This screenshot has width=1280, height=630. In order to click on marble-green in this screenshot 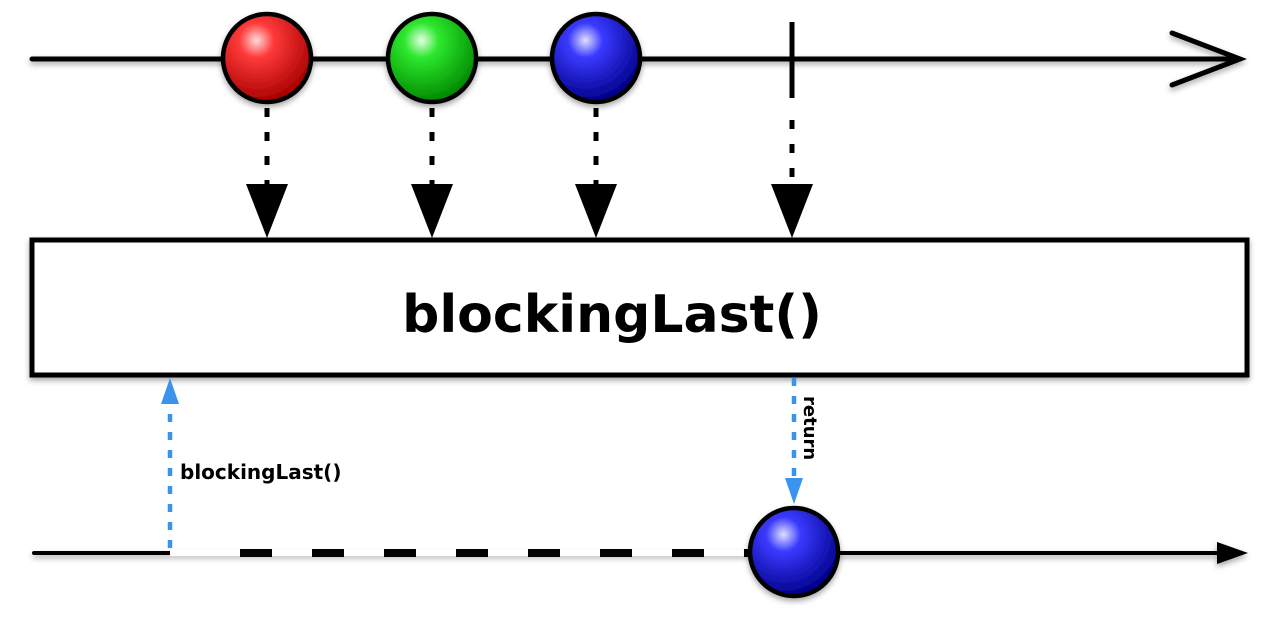, I will do `click(432, 58)`.